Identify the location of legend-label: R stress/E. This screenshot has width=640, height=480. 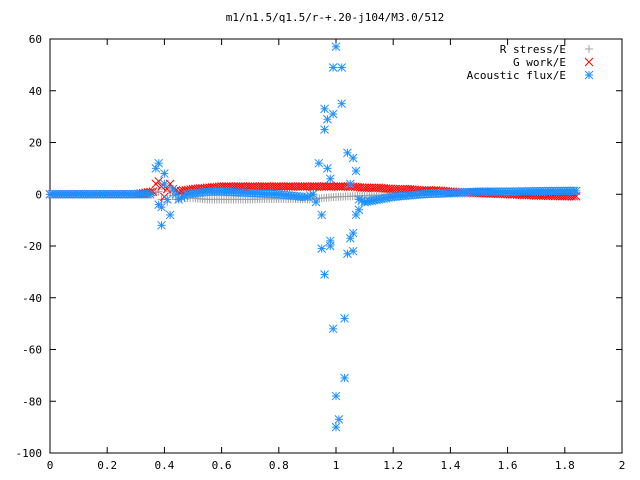
(533, 49).